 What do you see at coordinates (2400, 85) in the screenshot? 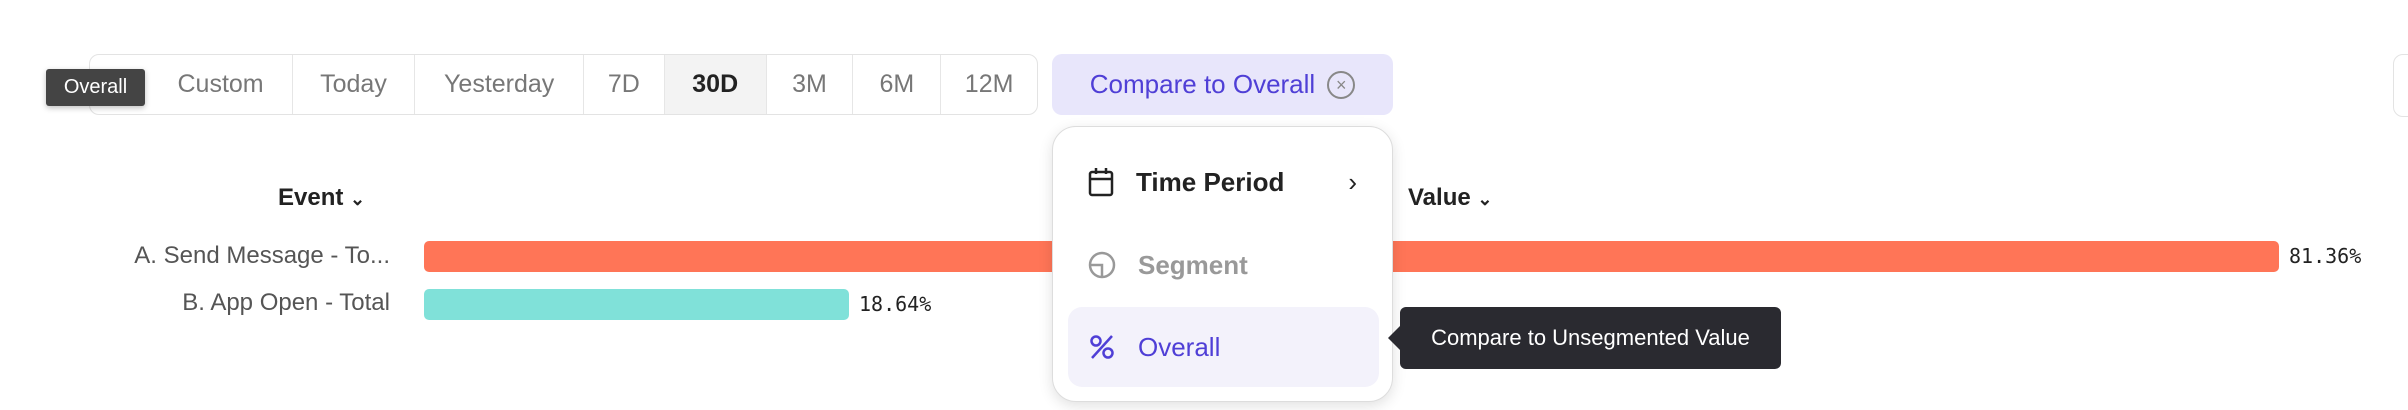
I see `right-control` at bounding box center [2400, 85].